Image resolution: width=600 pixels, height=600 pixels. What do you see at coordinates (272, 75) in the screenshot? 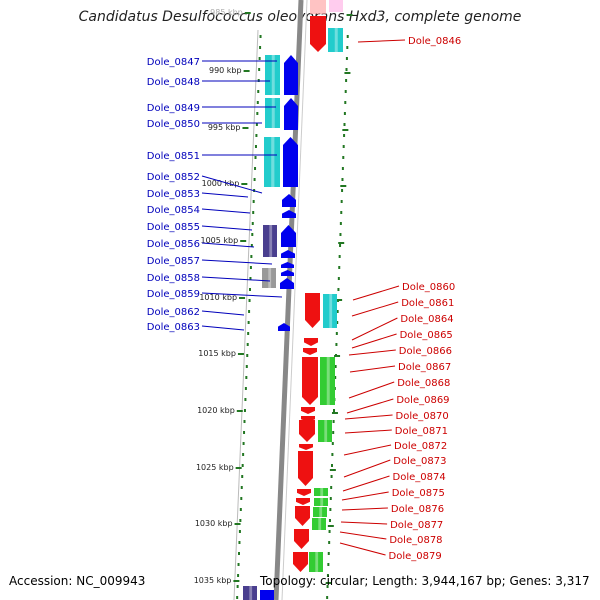
I see `gene-box-cyan` at bounding box center [272, 75].